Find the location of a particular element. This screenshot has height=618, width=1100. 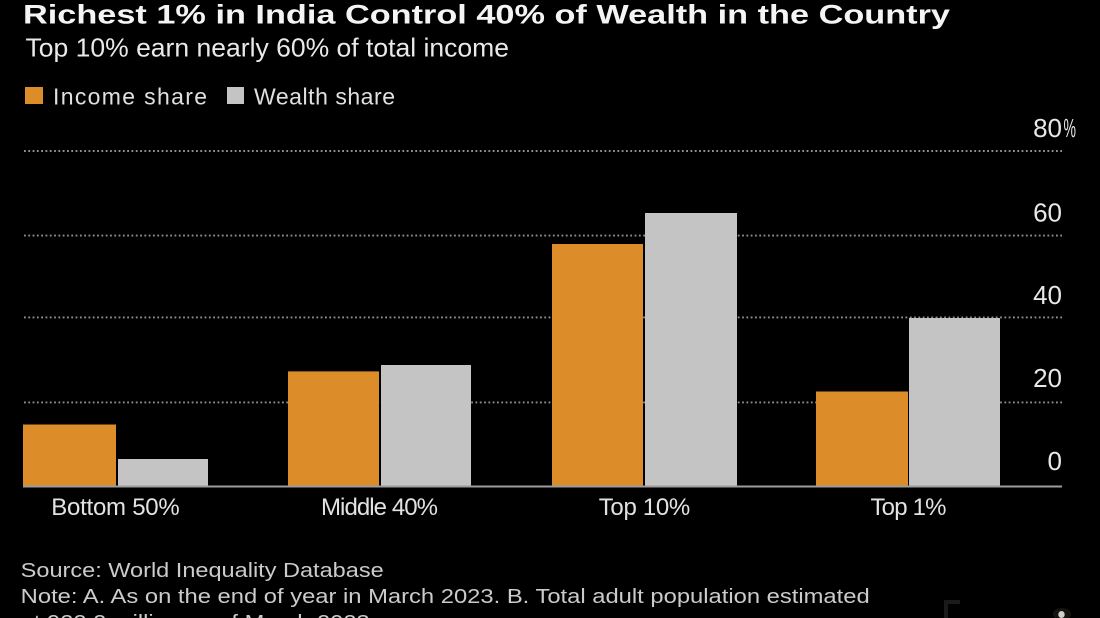

svg-text: Bottom 50% is located at coordinates (115, 507).